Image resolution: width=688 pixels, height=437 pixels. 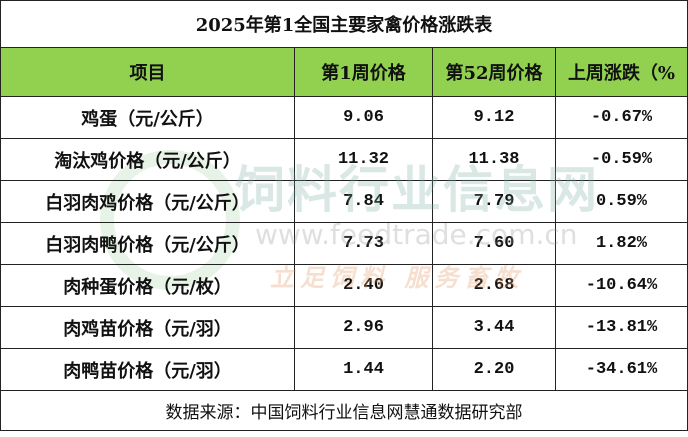 What do you see at coordinates (147, 159) in the screenshot?
I see `item-cell: 淘汰鸡价格（元/公斤）` at bounding box center [147, 159].